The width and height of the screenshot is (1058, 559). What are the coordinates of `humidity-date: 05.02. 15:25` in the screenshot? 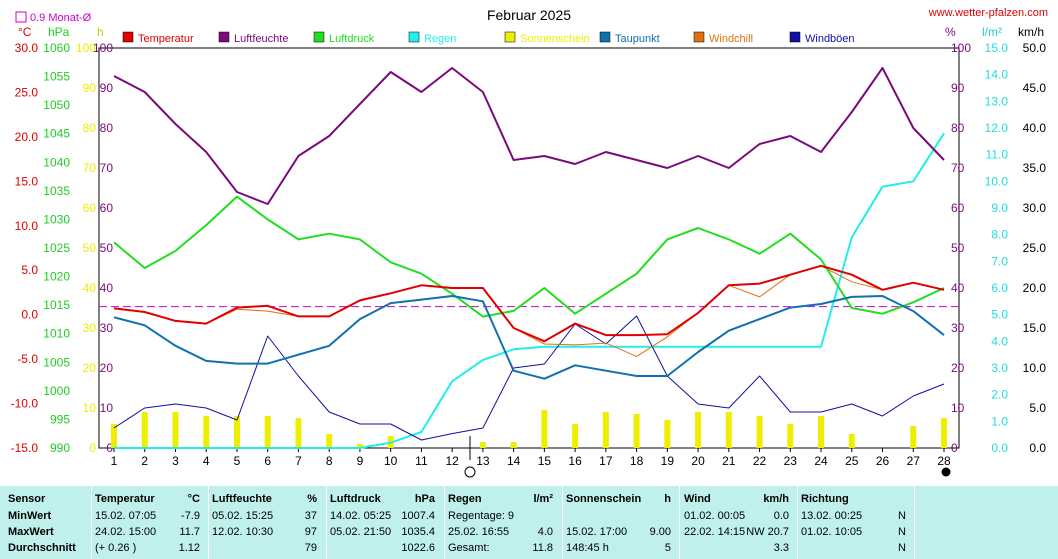 It's located at (243, 516).